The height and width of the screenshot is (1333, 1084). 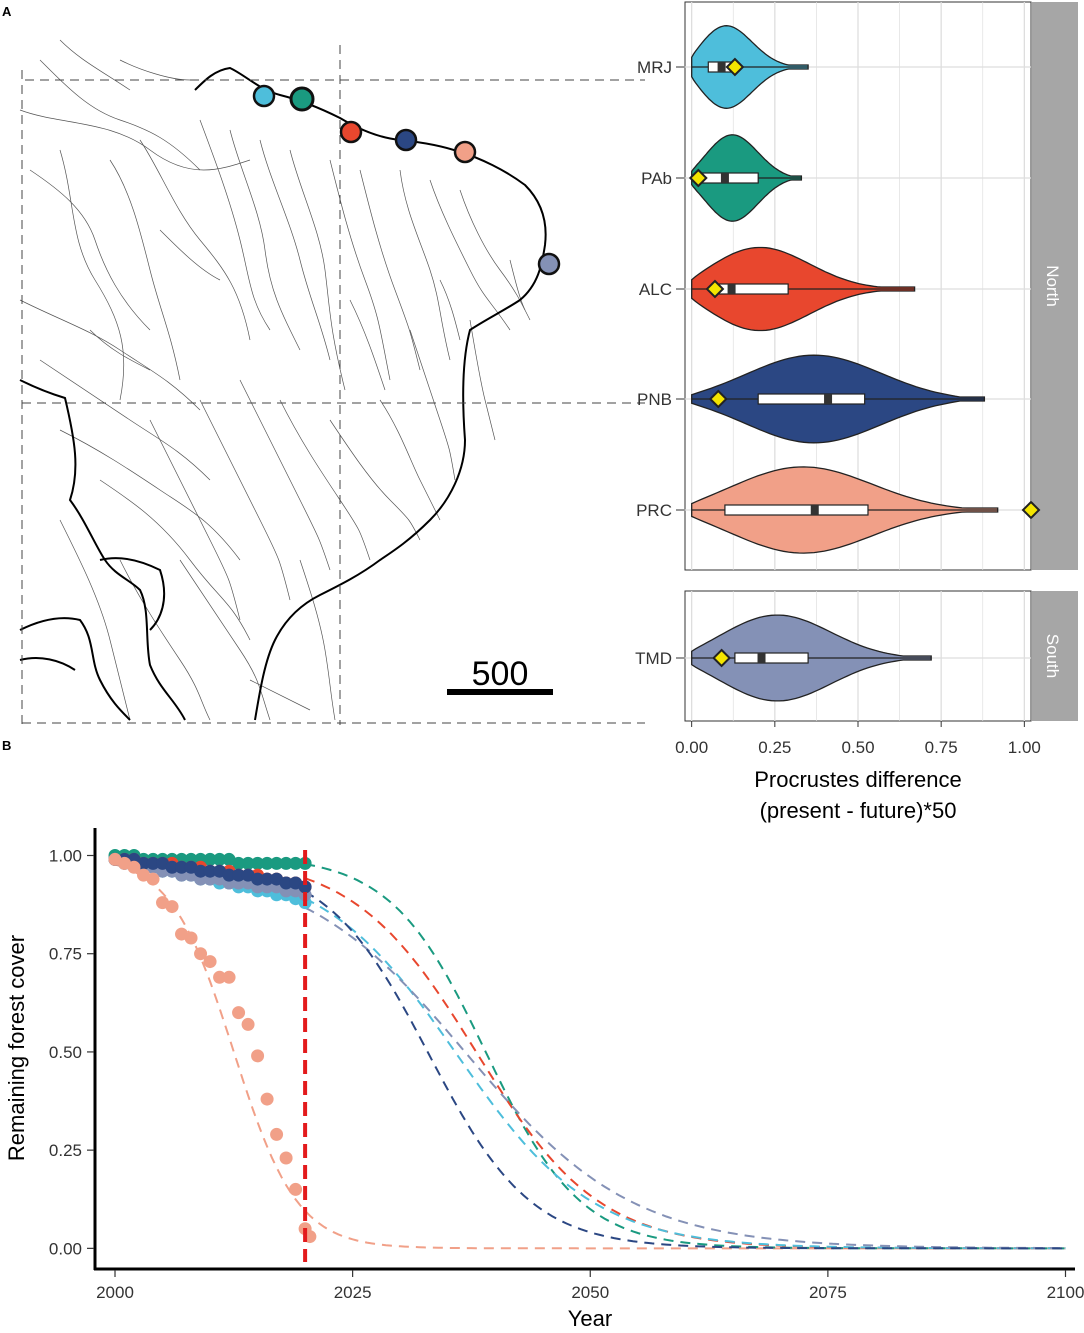 I want to click on facet-label-south: South, so click(x=1052, y=656).